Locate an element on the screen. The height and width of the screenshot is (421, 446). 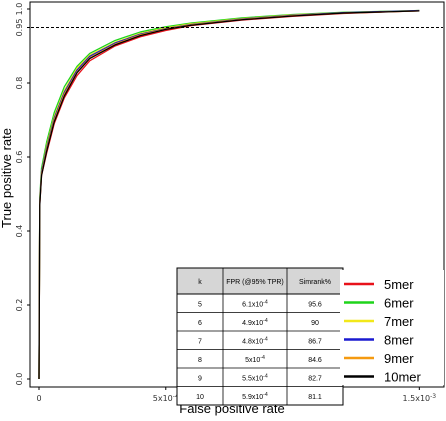
x-tick-label: 5x10-4 is located at coordinates (166, 398).